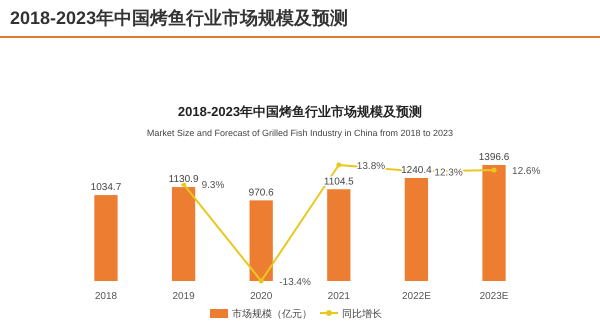 Image resolution: width=600 pixels, height=331 pixels. I want to click on chart-subtitle: 2018-2023年中国烤鱼行业市场规模及预测, so click(300, 111).